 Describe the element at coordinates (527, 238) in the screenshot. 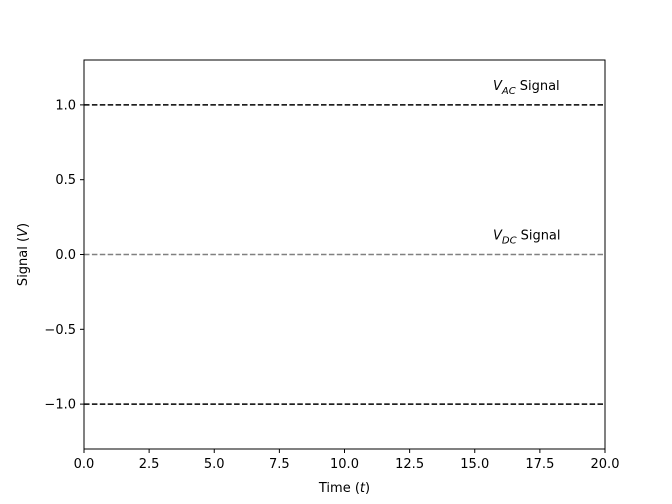

I see `annotation-dc-signal: VDC Signal` at that location.